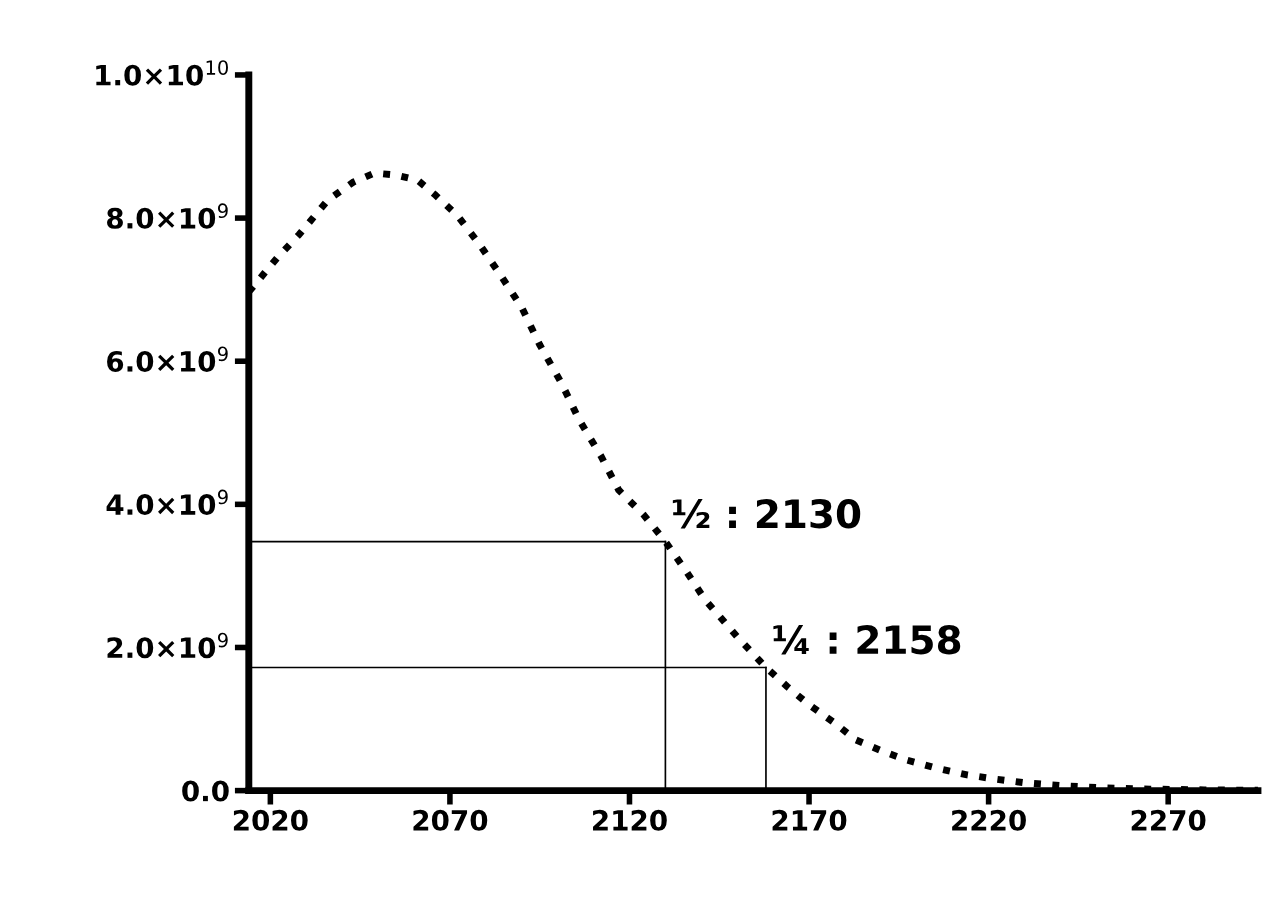 This screenshot has height=914, width=1263. I want to click on x-tick-label: 2270, so click(1168, 820).